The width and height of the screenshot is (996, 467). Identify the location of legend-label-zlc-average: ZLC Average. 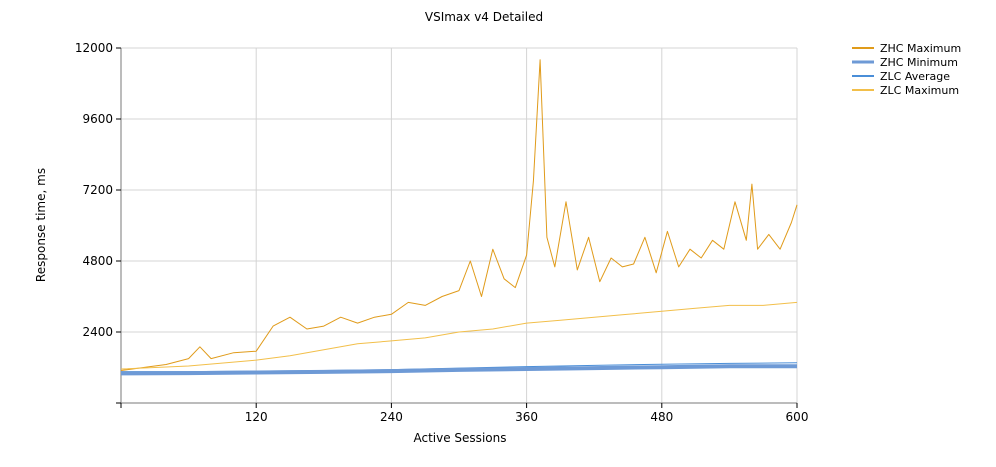
(915, 76).